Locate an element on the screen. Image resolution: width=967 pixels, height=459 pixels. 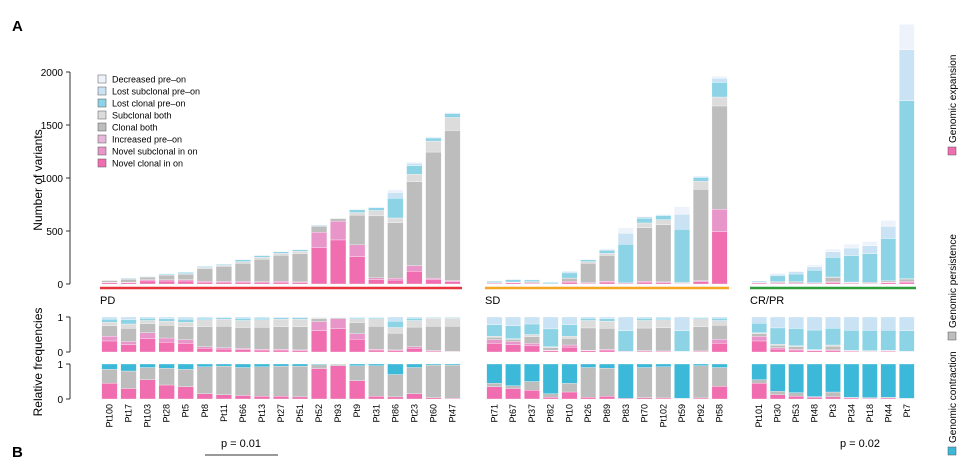
bar-pt58-seg1 is located at coordinates (719, 220).